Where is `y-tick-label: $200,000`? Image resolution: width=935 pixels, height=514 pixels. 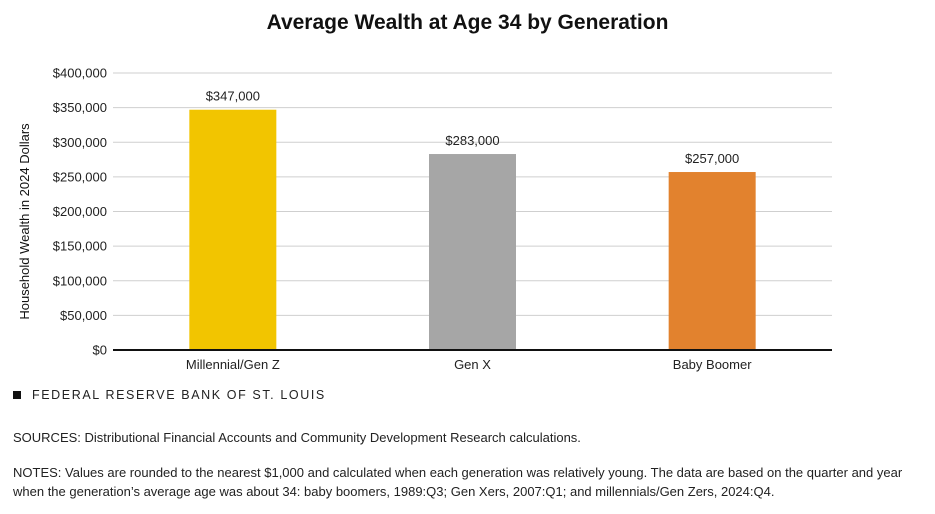
y-tick-label: $200,000 is located at coordinates (80, 211).